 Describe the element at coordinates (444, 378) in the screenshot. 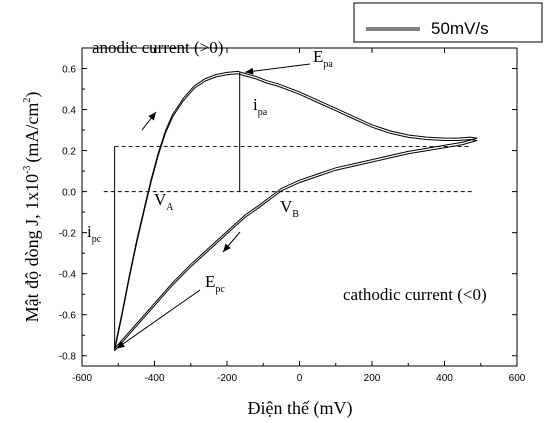

I see `x-tick-label: 400` at that location.